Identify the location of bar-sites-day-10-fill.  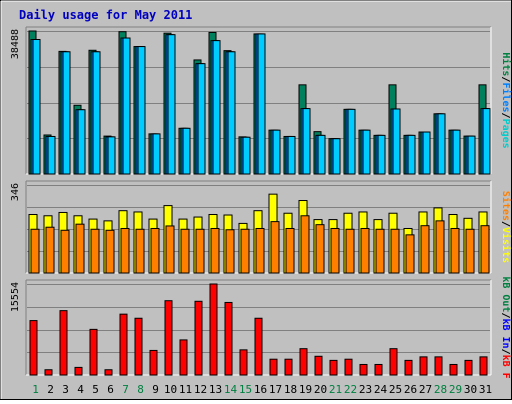
(170, 249).